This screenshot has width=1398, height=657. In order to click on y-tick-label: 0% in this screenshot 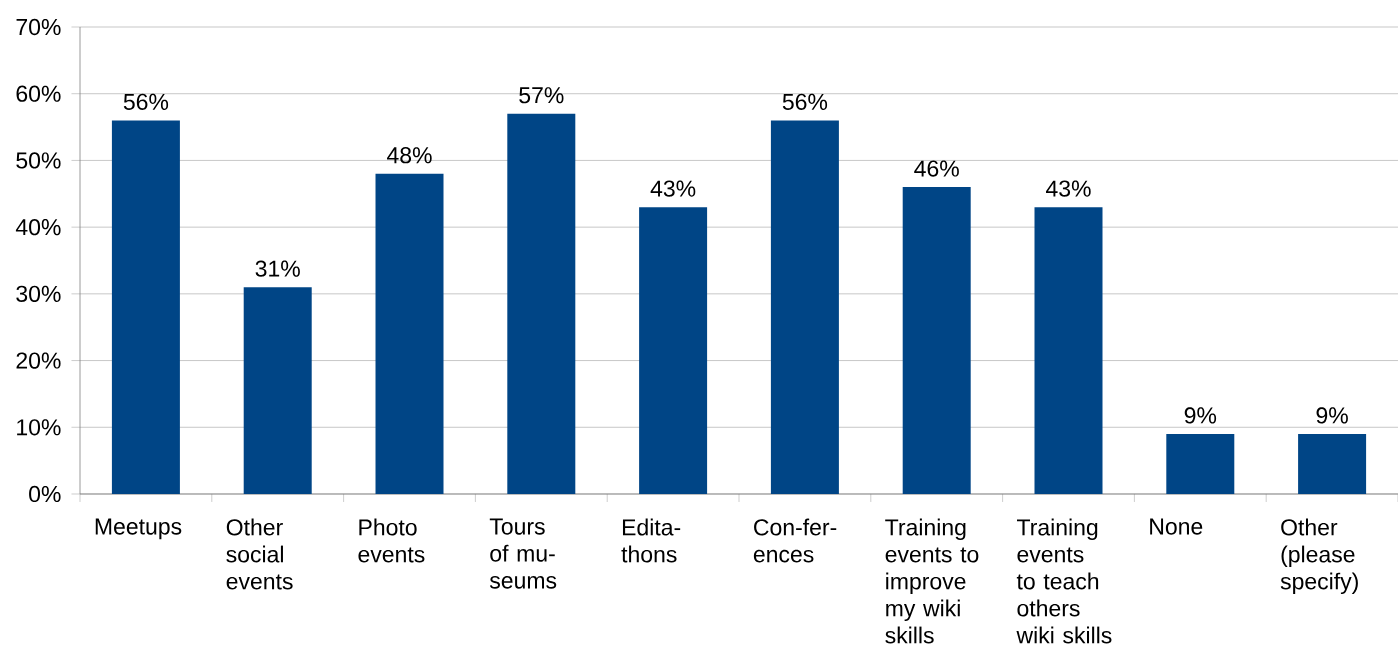, I will do `click(45, 494)`.